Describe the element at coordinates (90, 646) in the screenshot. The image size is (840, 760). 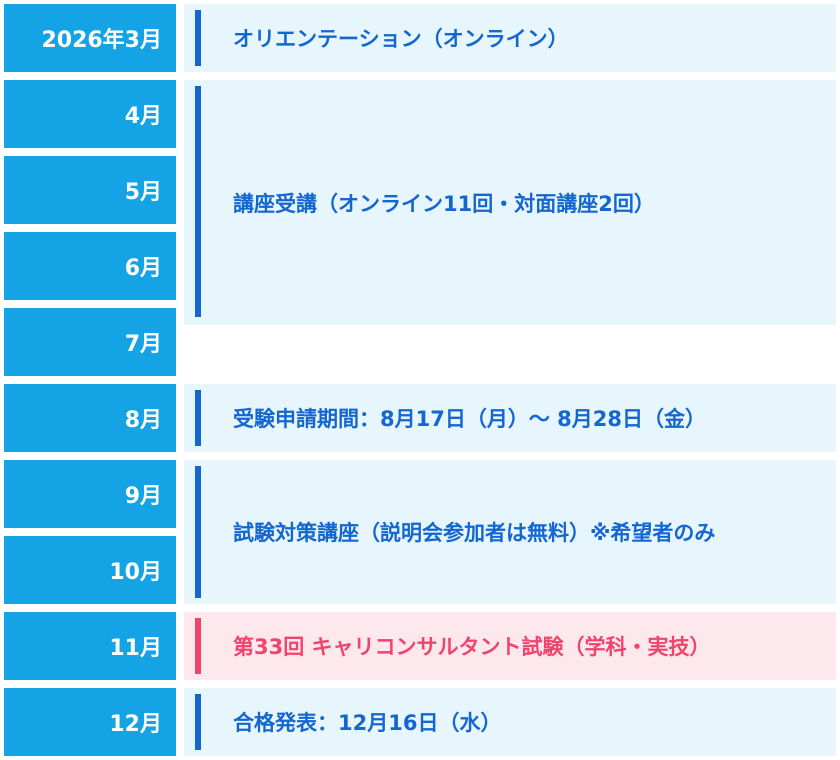
I see `month-11: 11月` at that location.